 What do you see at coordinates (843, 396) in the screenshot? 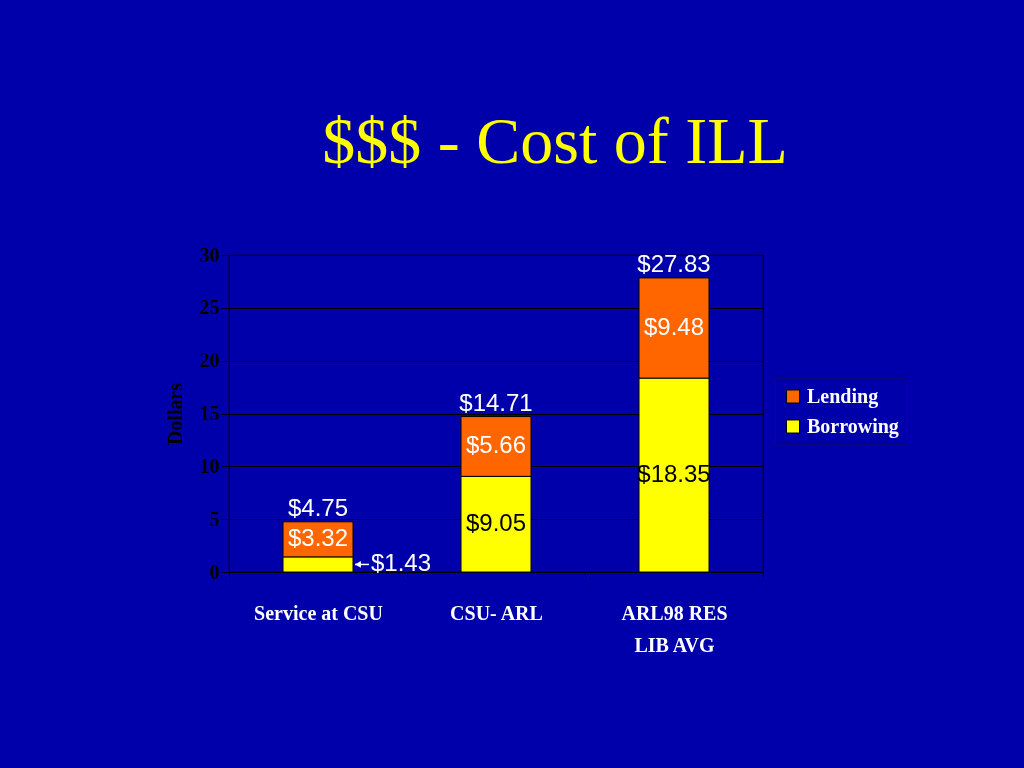
I see `legend-label: Lending` at bounding box center [843, 396].